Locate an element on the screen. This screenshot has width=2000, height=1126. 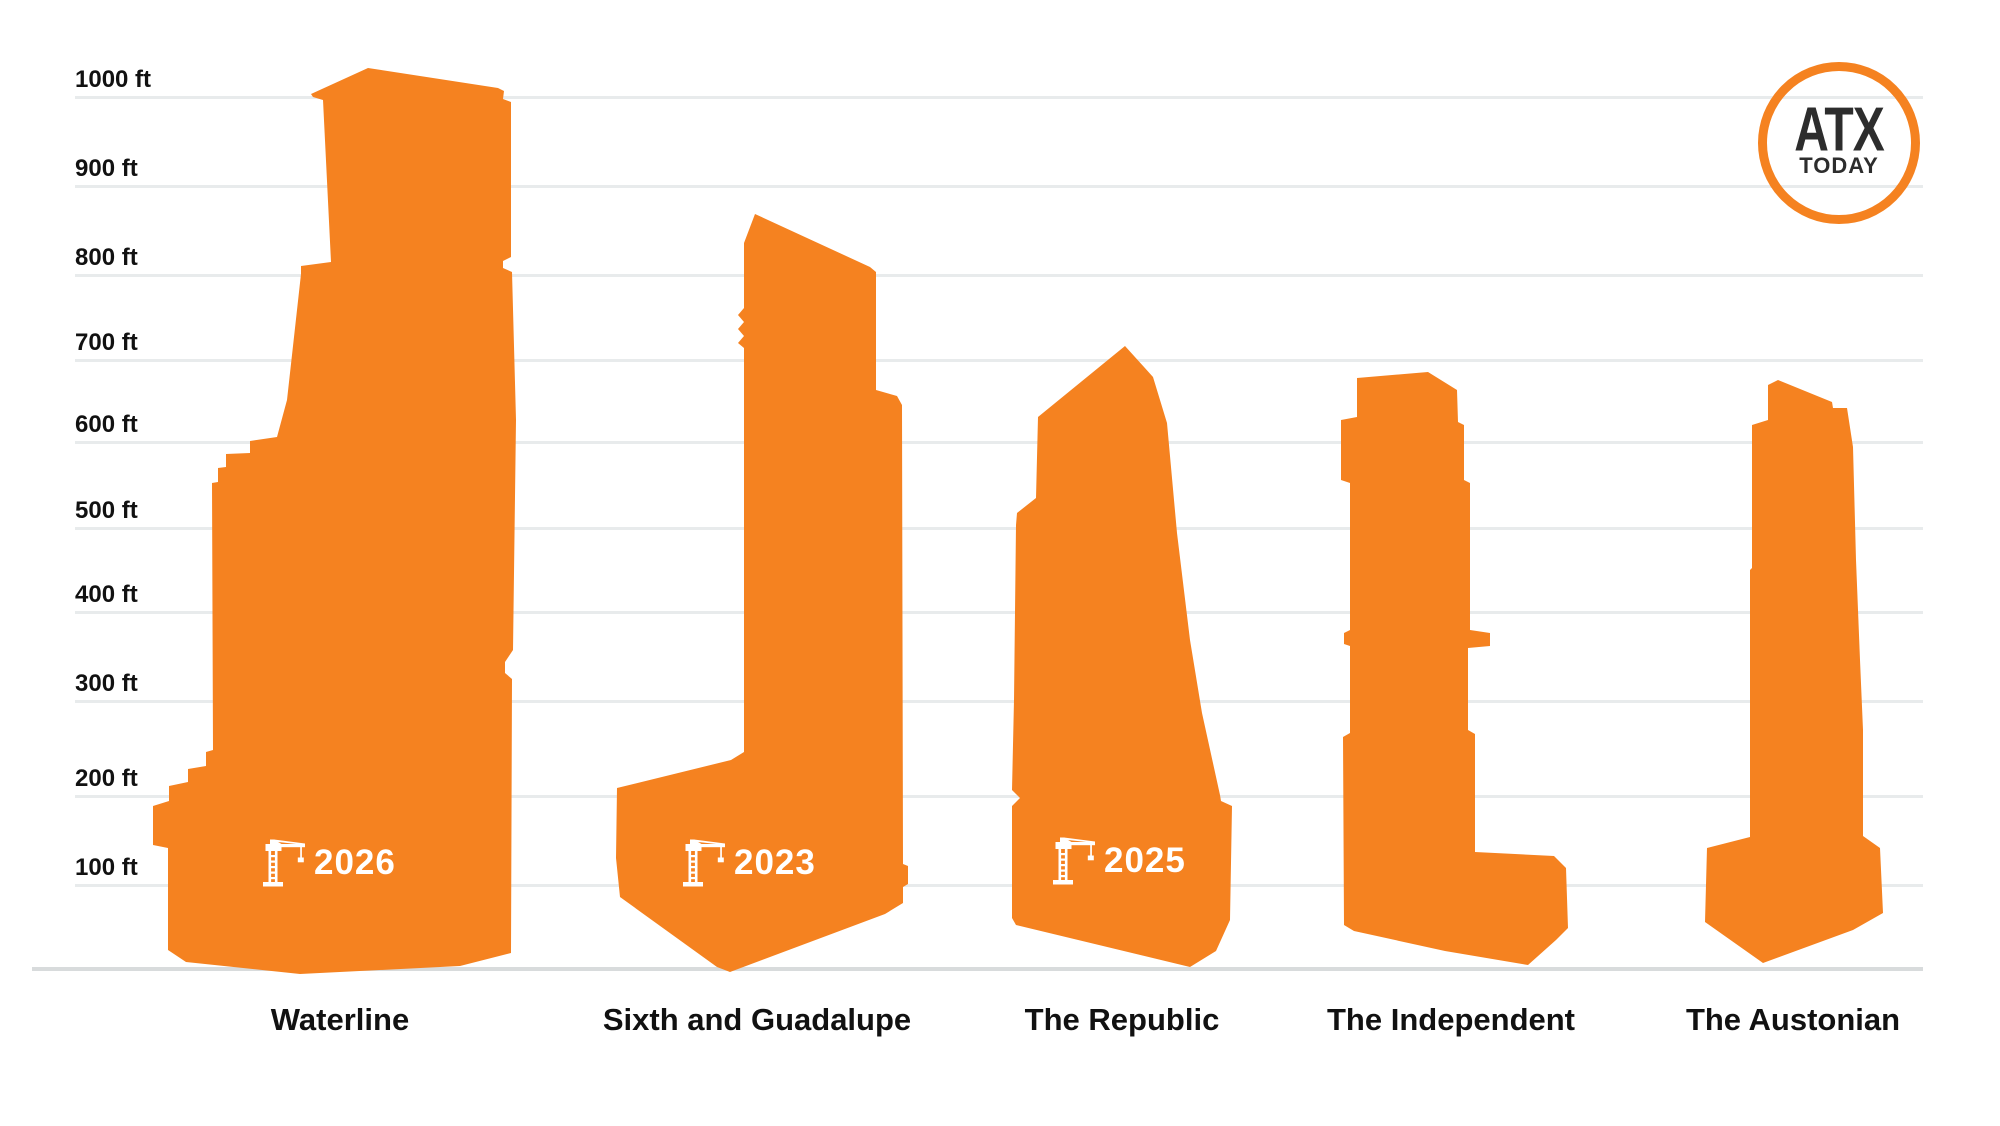
y-axis-tick-300ft: 300 ft is located at coordinates (106, 683).